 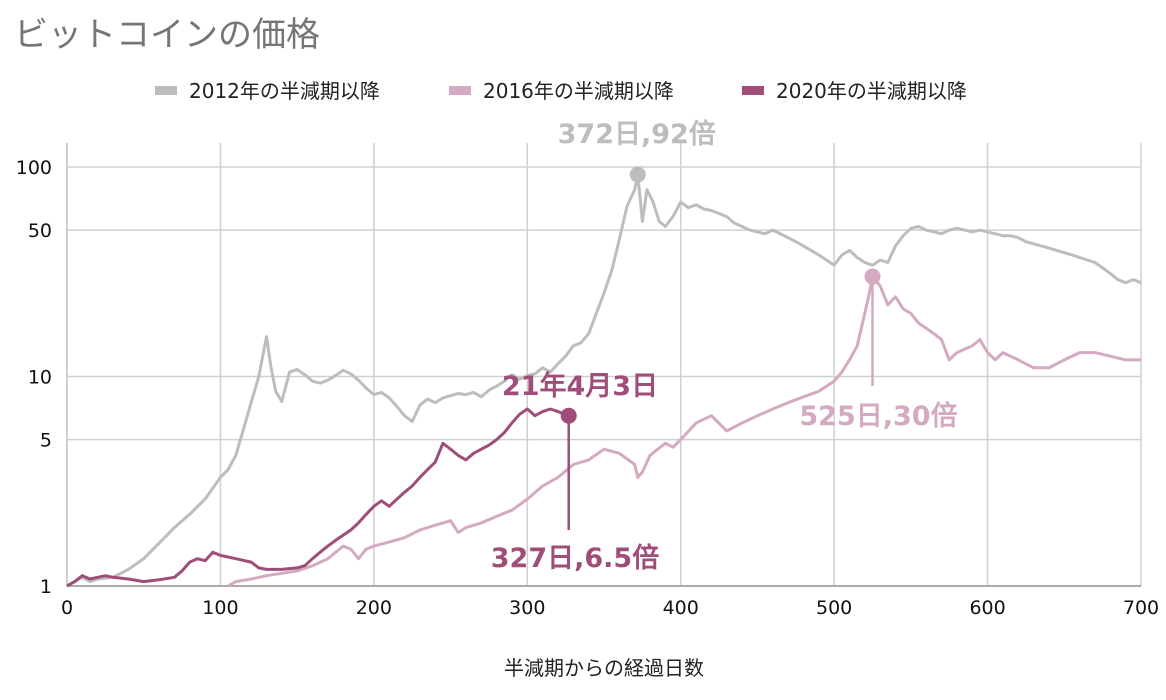 I want to click on x-tick-label-300: 300, so click(x=527, y=608).